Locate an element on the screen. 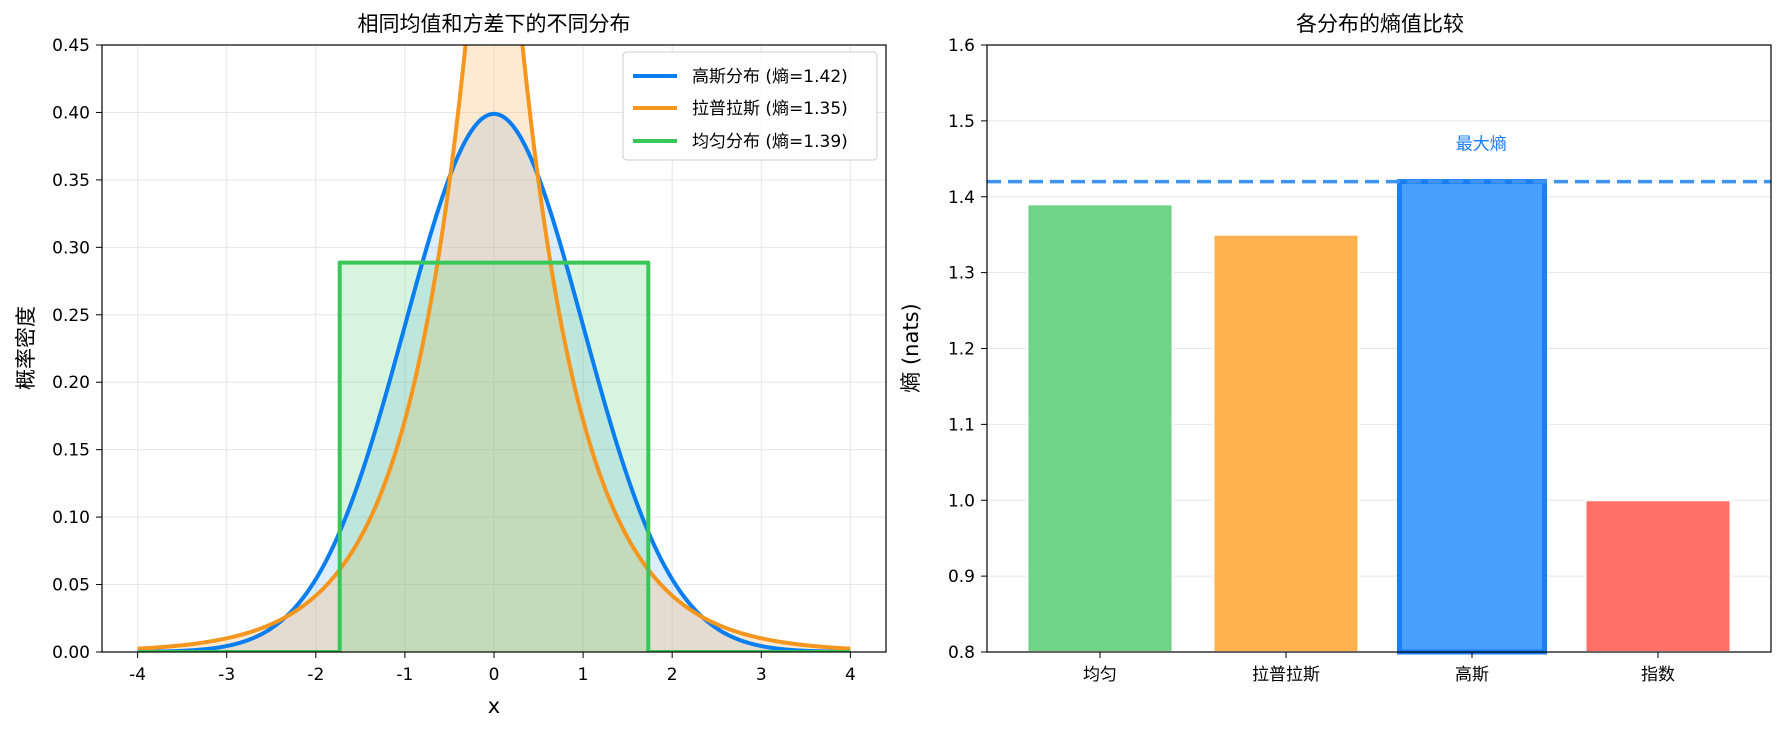 Image resolution: width=1784 pixels, height=731 pixels. right-y-ticks: 0.8 0.9 1.0 1.1 1.2 1.3 1.4 1.5 1.6 is located at coordinates (967, 349).